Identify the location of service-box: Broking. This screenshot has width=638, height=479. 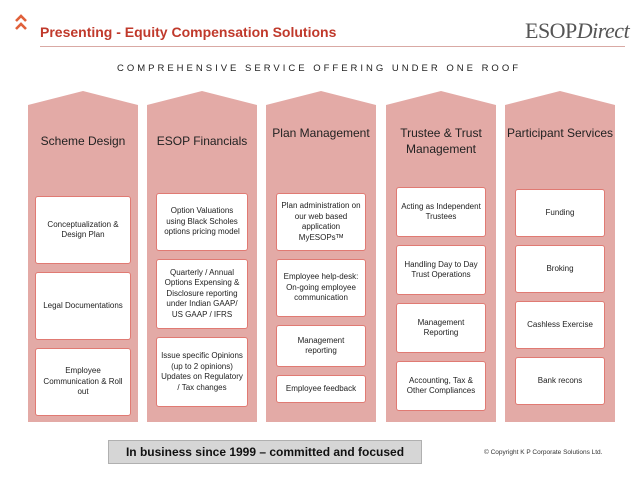
(560, 269).